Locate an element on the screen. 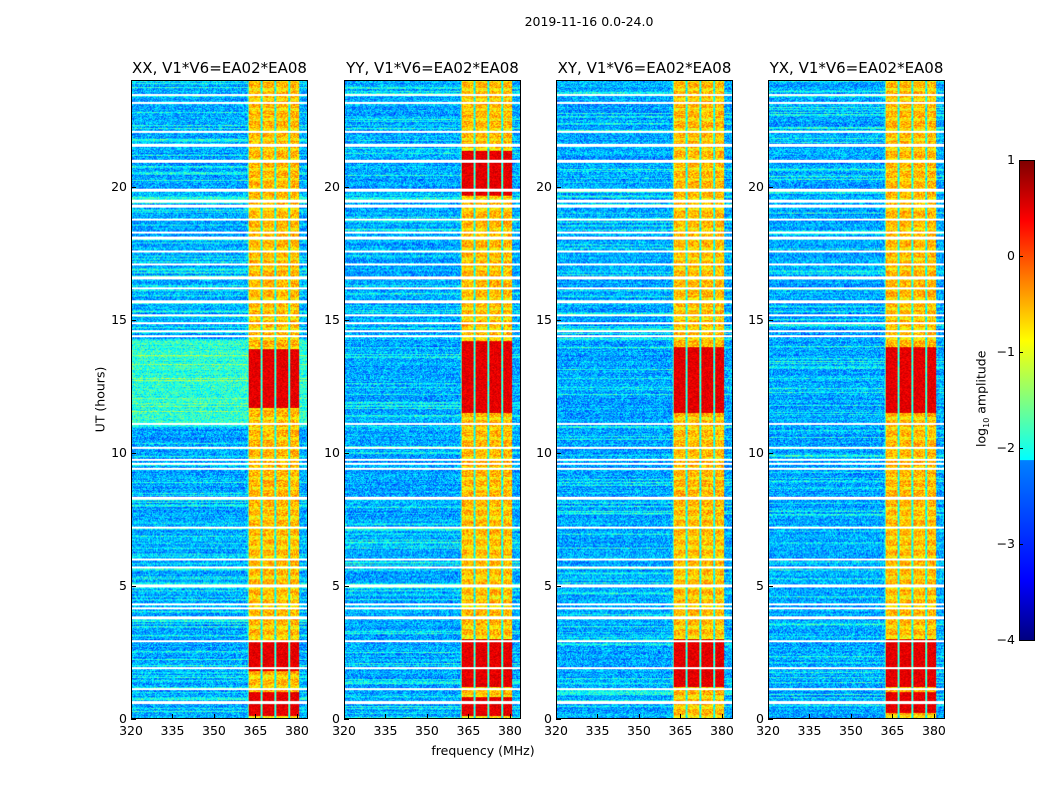 The image size is (1050, 800). colorbar-tick-label: −3 is located at coordinates (1005, 543).